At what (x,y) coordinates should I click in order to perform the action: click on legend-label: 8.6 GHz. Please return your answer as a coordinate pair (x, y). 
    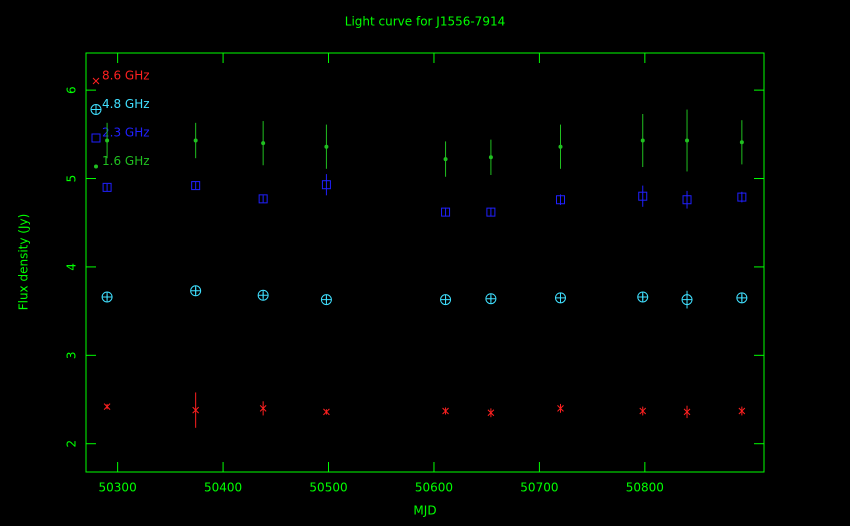
    Looking at the image, I should click on (126, 76).